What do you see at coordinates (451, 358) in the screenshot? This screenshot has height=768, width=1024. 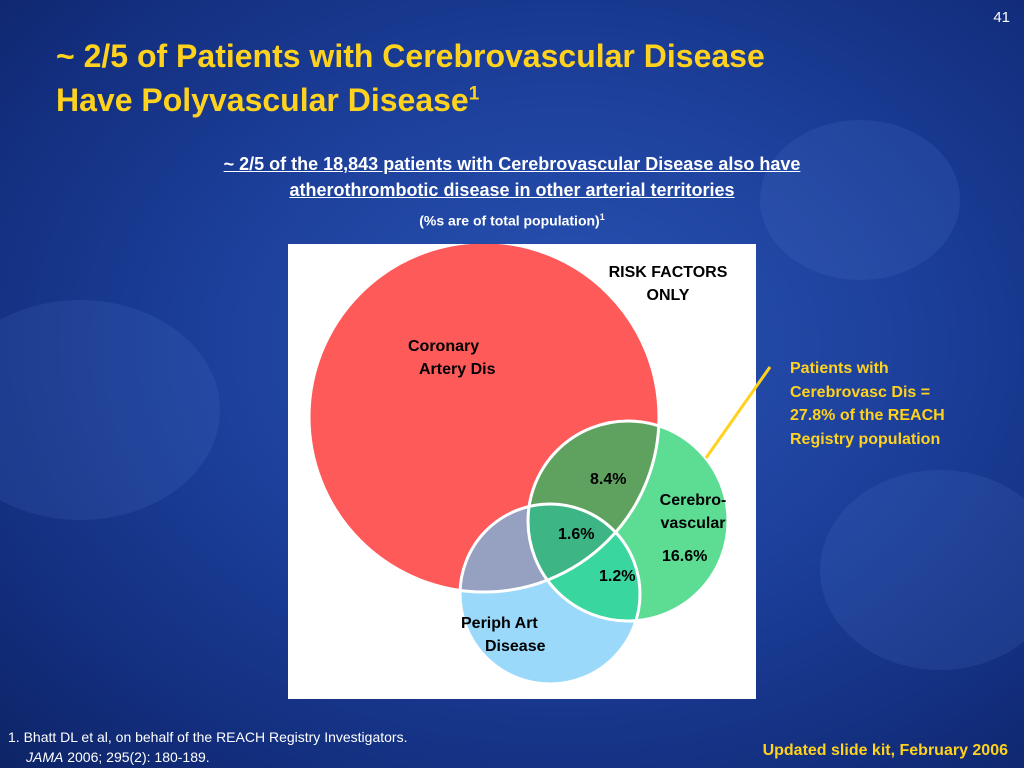 I see `coronary-label: Coronary Artery Dis` at bounding box center [451, 358].